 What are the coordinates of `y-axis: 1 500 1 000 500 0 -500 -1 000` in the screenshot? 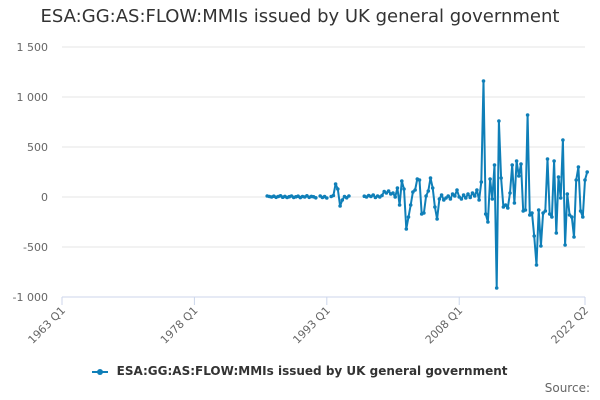 It's located at (30, 172).